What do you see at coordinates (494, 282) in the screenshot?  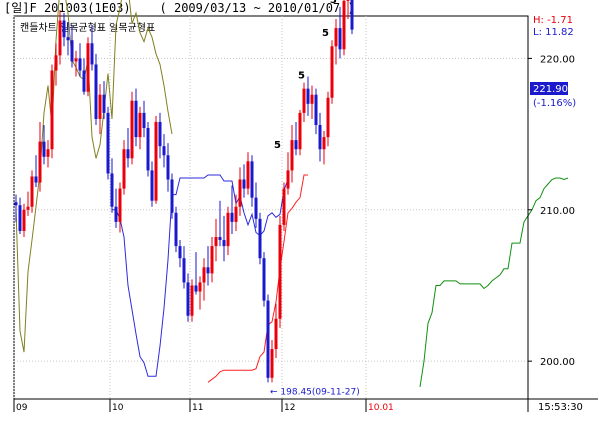 I see `series-leading-line` at bounding box center [494, 282].